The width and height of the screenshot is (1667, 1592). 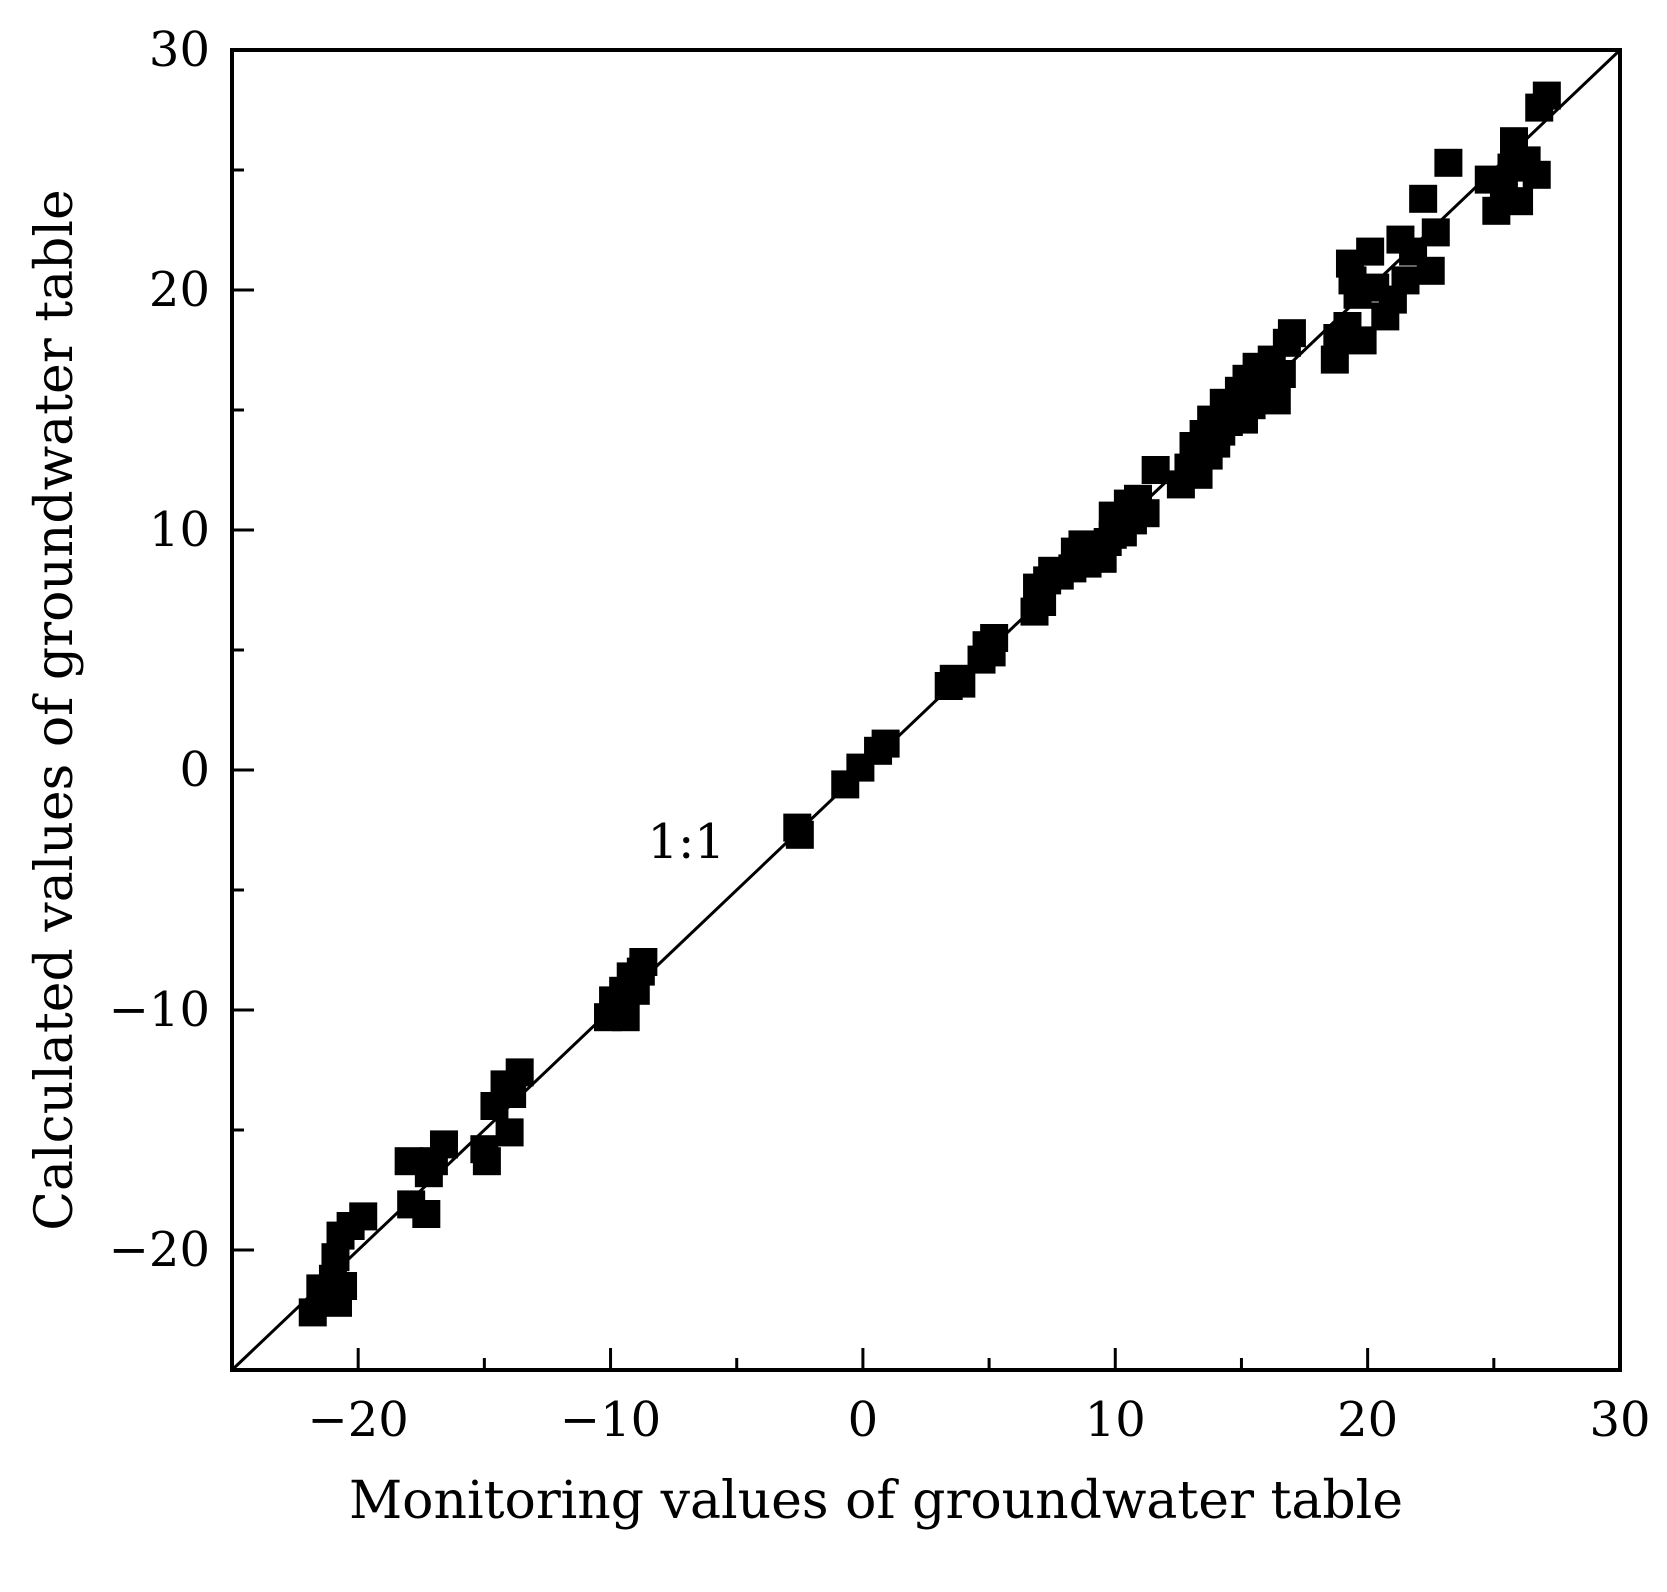 I want to click on y-tick-label: −20, so click(x=159, y=1250).